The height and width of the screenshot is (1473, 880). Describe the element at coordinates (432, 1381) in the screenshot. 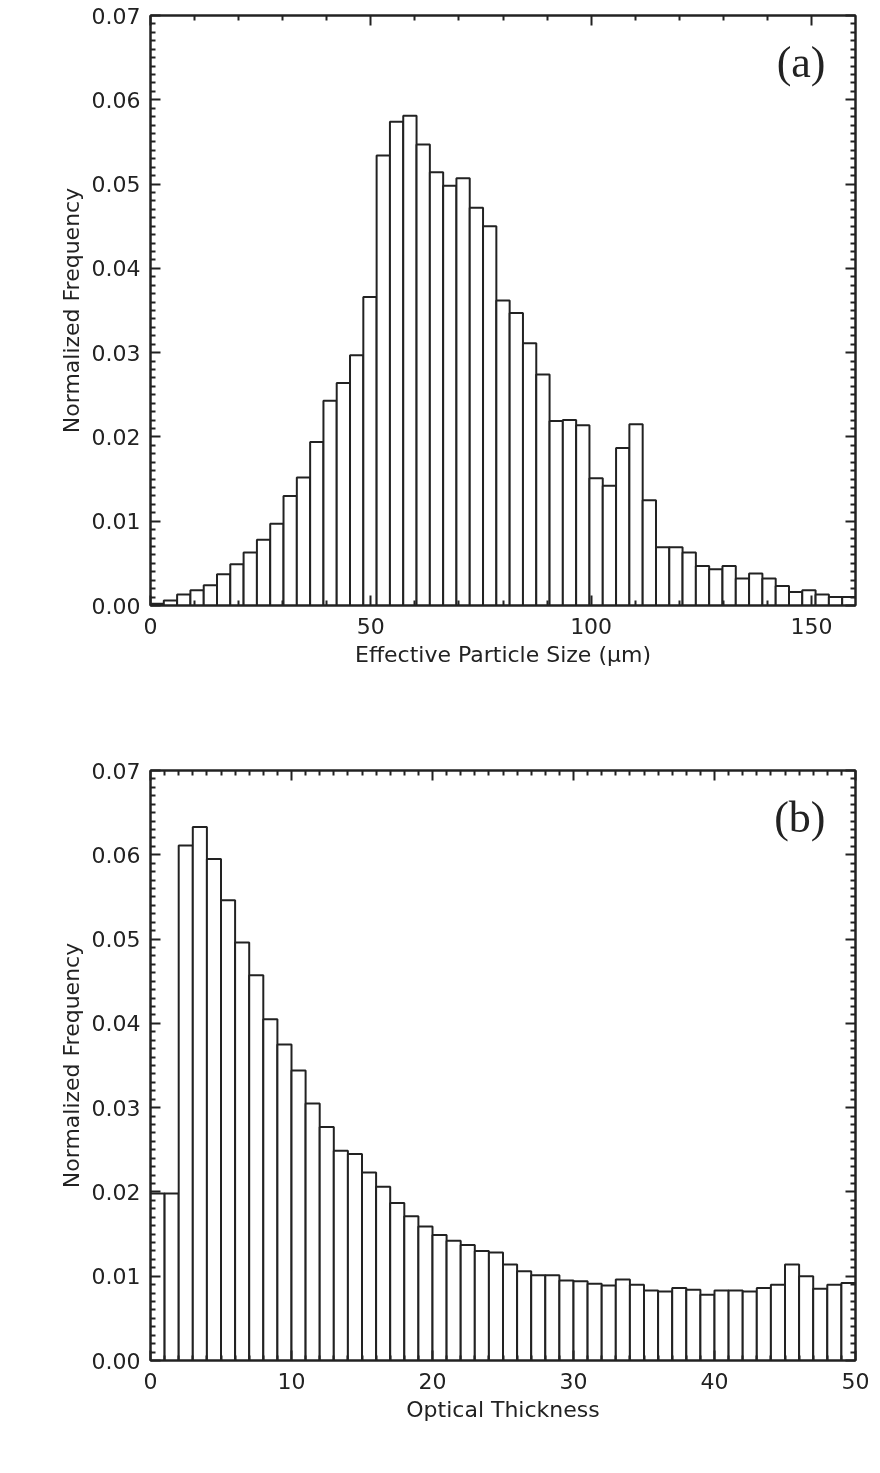

I see `x-tick-label: 20` at that location.